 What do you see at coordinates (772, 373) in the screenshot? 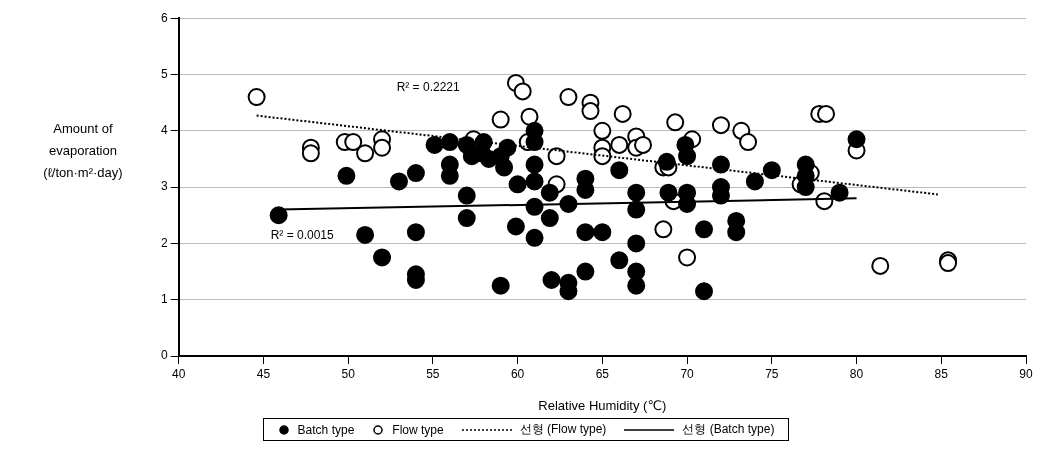
I see `x-tick-label: 75` at bounding box center [772, 373].